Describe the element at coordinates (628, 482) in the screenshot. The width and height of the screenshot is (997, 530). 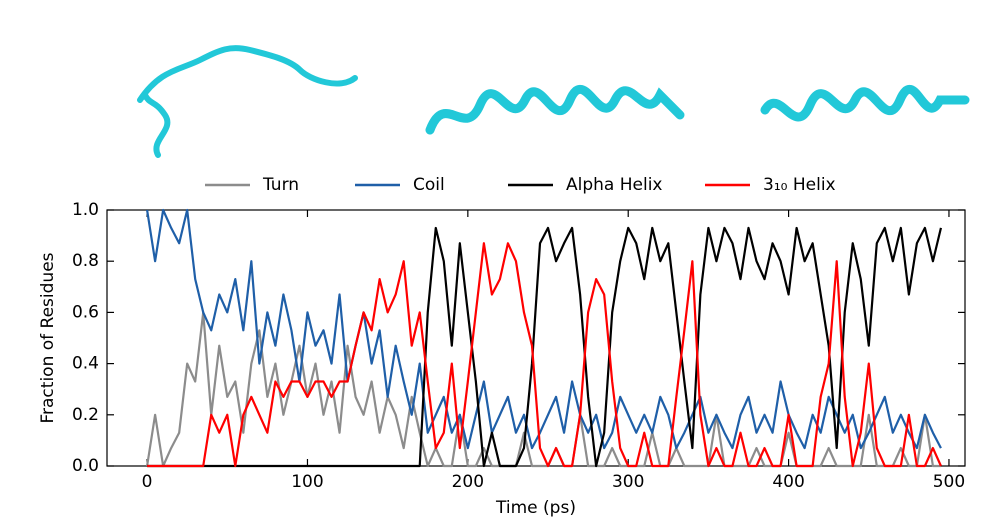
I see `x-tick-label: 300` at that location.